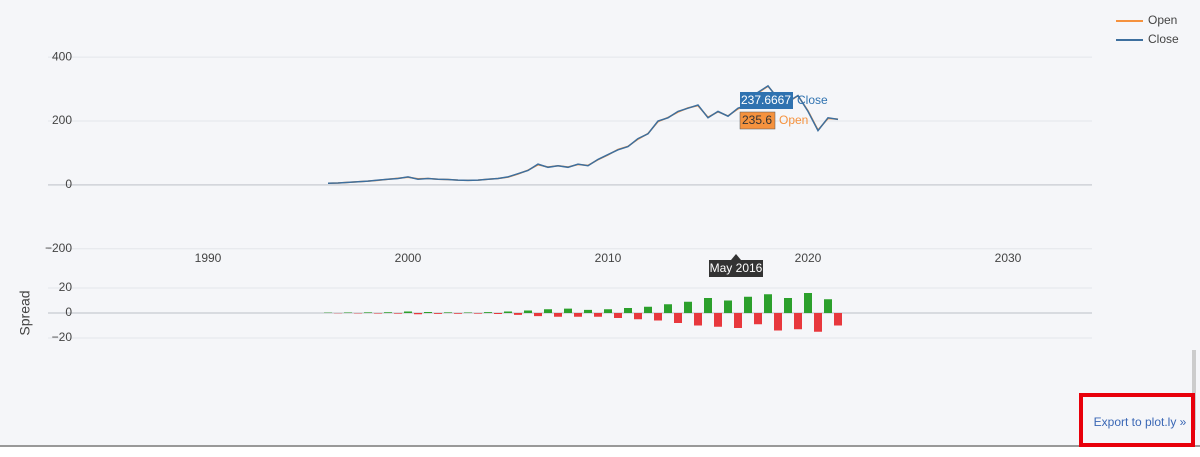 The height and width of the screenshot is (457, 1200). What do you see at coordinates (58, 248) in the screenshot?
I see `y-tick-label: −200` at bounding box center [58, 248].